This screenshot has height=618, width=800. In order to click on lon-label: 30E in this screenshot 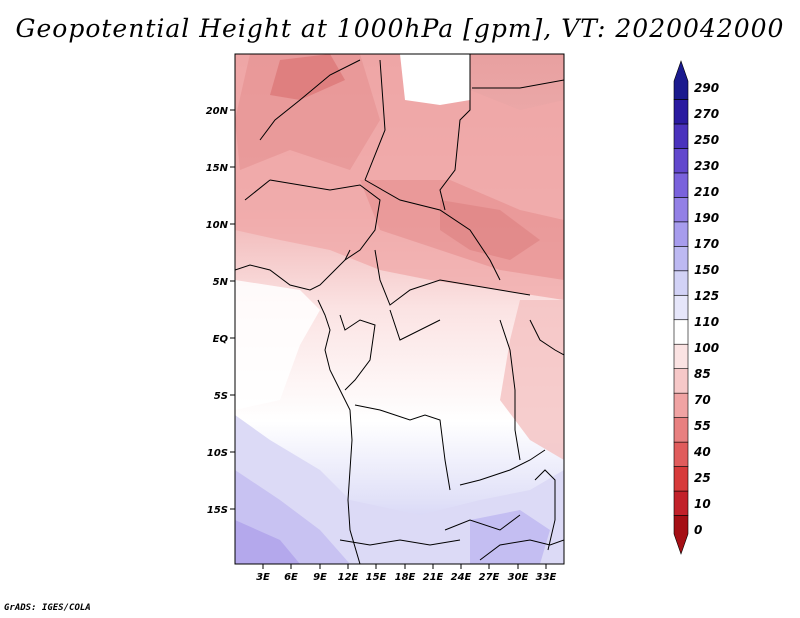, I will do `click(518, 577)`.